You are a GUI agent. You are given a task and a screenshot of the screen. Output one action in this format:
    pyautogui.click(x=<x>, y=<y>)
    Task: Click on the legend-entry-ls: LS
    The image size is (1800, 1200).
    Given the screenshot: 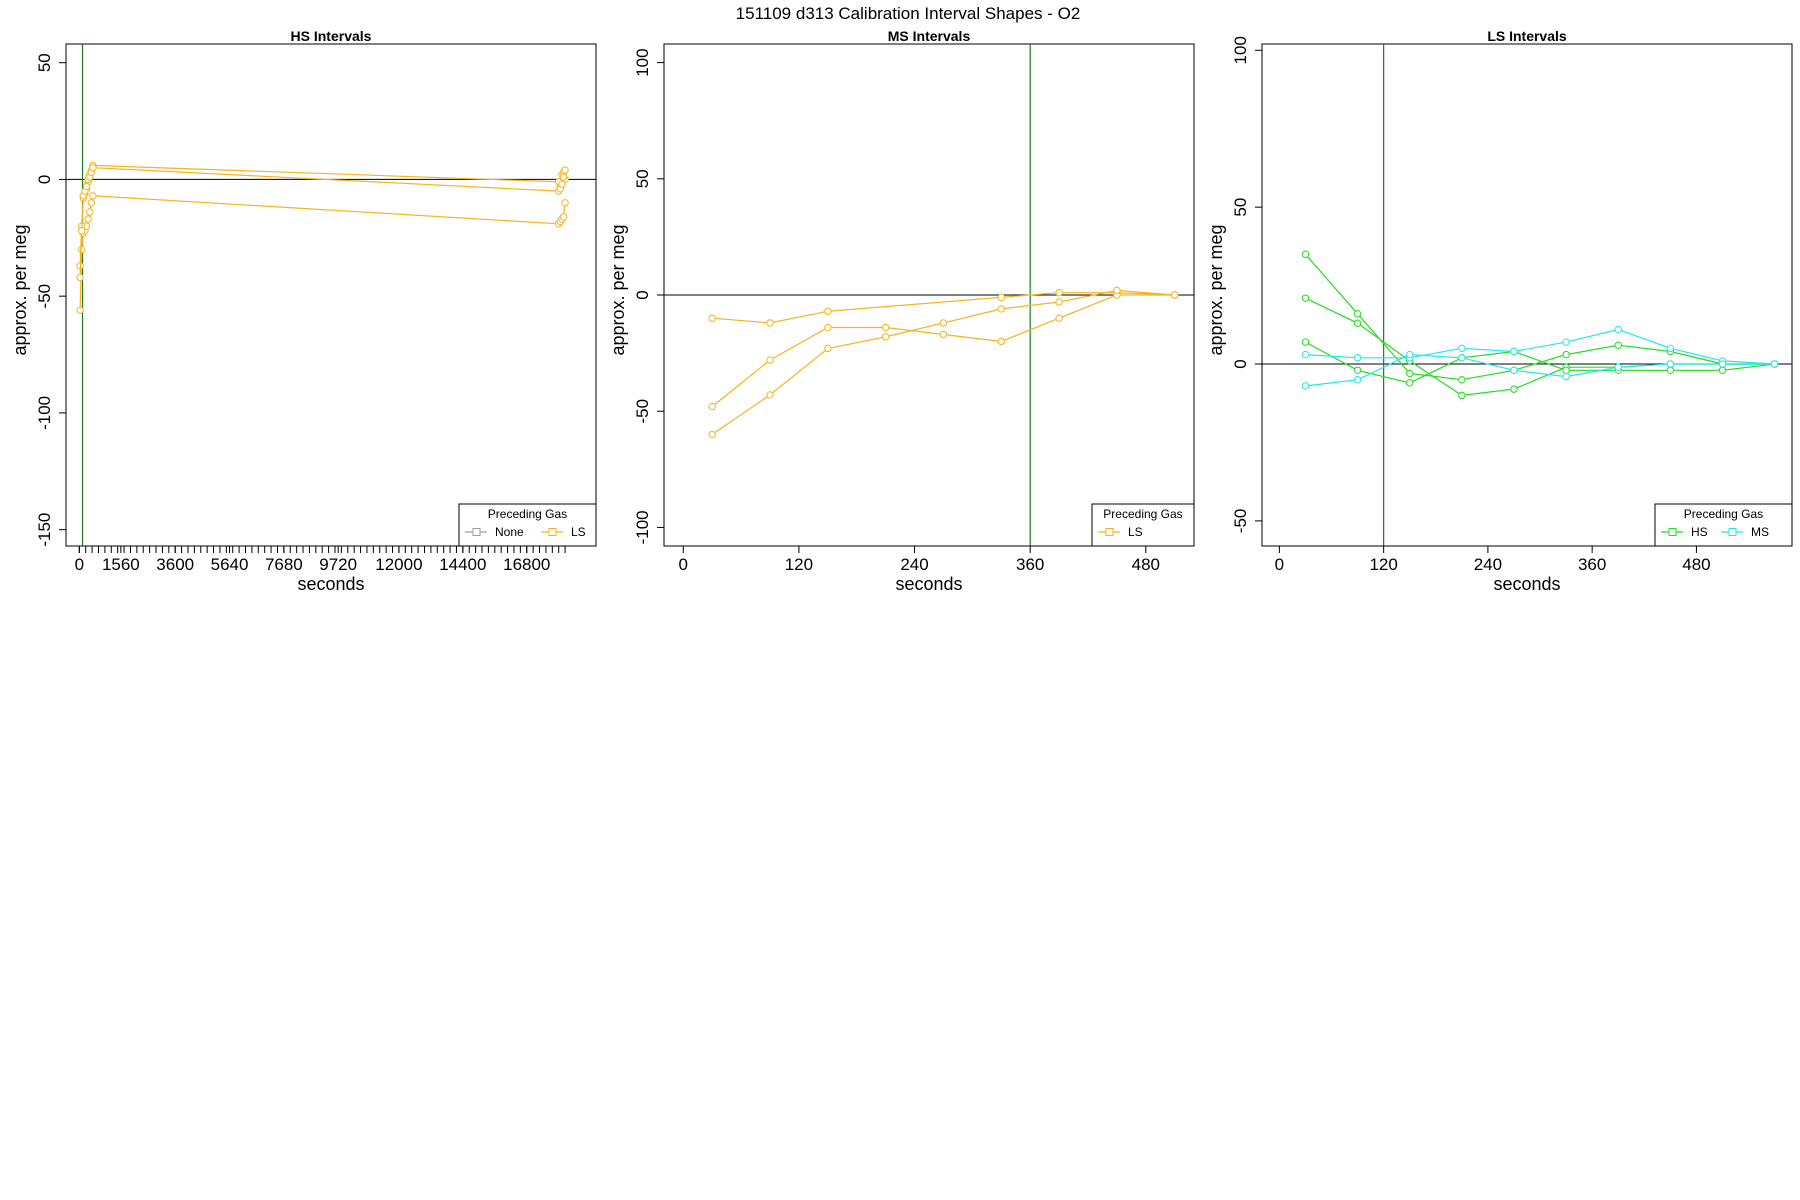 What is the action you would take?
    pyautogui.click(x=578, y=532)
    